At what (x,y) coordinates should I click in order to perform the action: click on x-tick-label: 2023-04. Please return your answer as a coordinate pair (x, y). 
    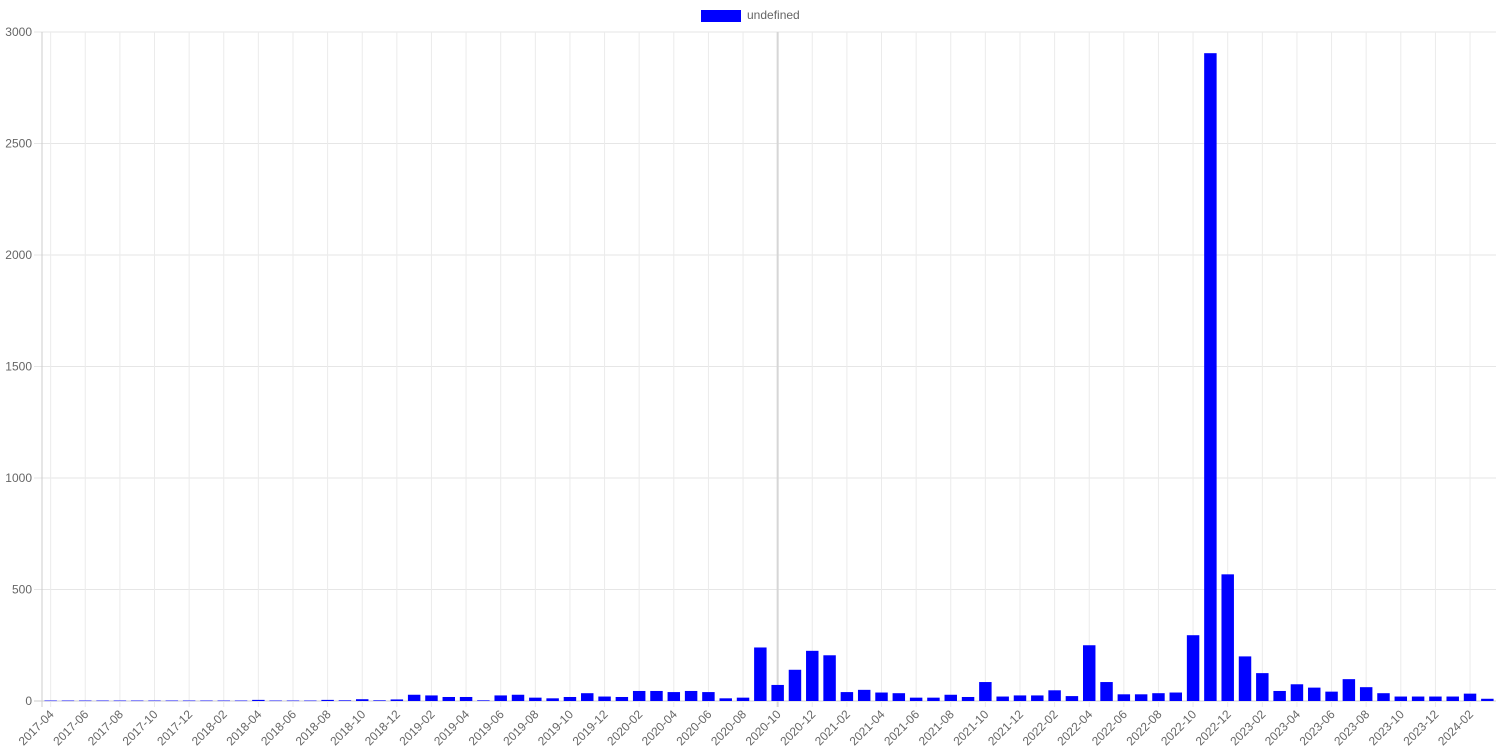
    Looking at the image, I should click on (1282, 727).